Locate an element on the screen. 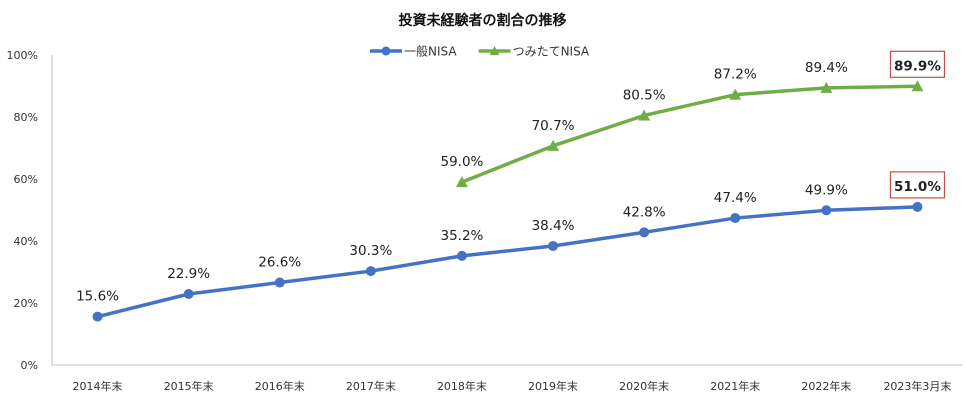 The image size is (965, 408). y-tick-label: 0% is located at coordinates (29, 365).